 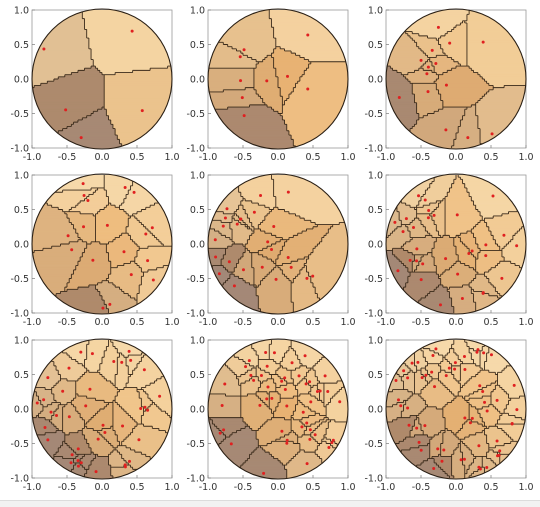 What do you see at coordinates (386, 487) in the screenshot?
I see `x-tick-label: -1.0` at bounding box center [386, 487].